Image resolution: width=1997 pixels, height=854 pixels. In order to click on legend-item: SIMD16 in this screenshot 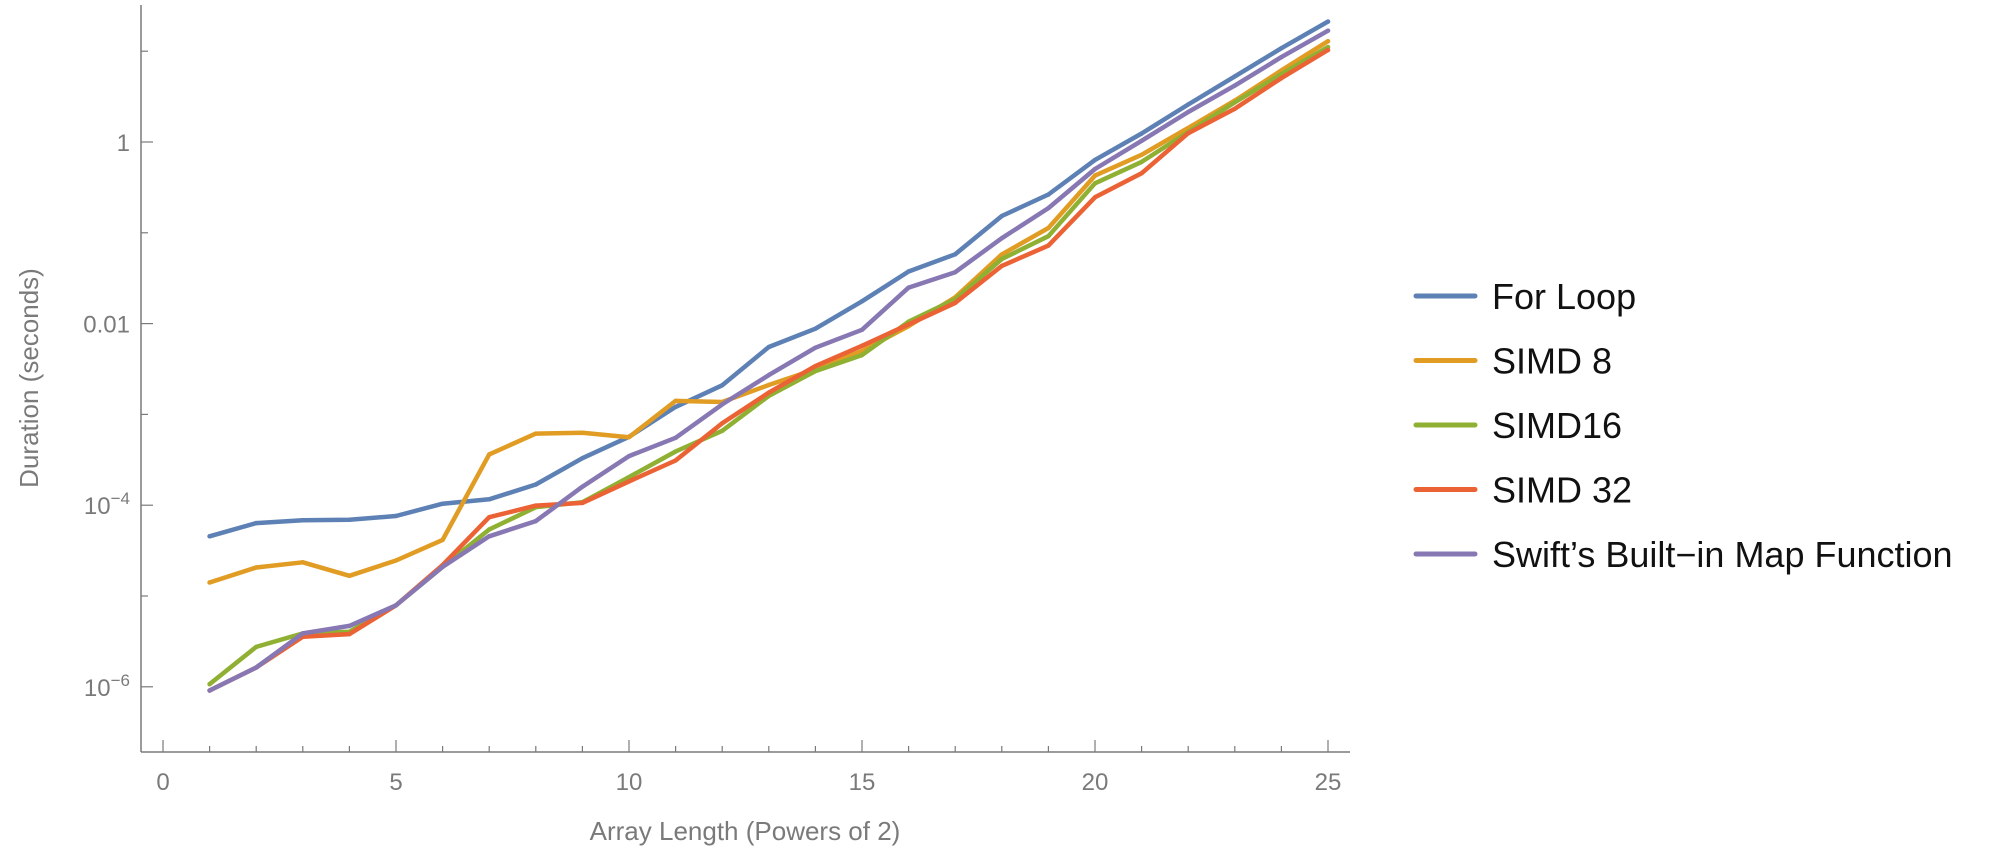, I will do `click(1517, 425)`.